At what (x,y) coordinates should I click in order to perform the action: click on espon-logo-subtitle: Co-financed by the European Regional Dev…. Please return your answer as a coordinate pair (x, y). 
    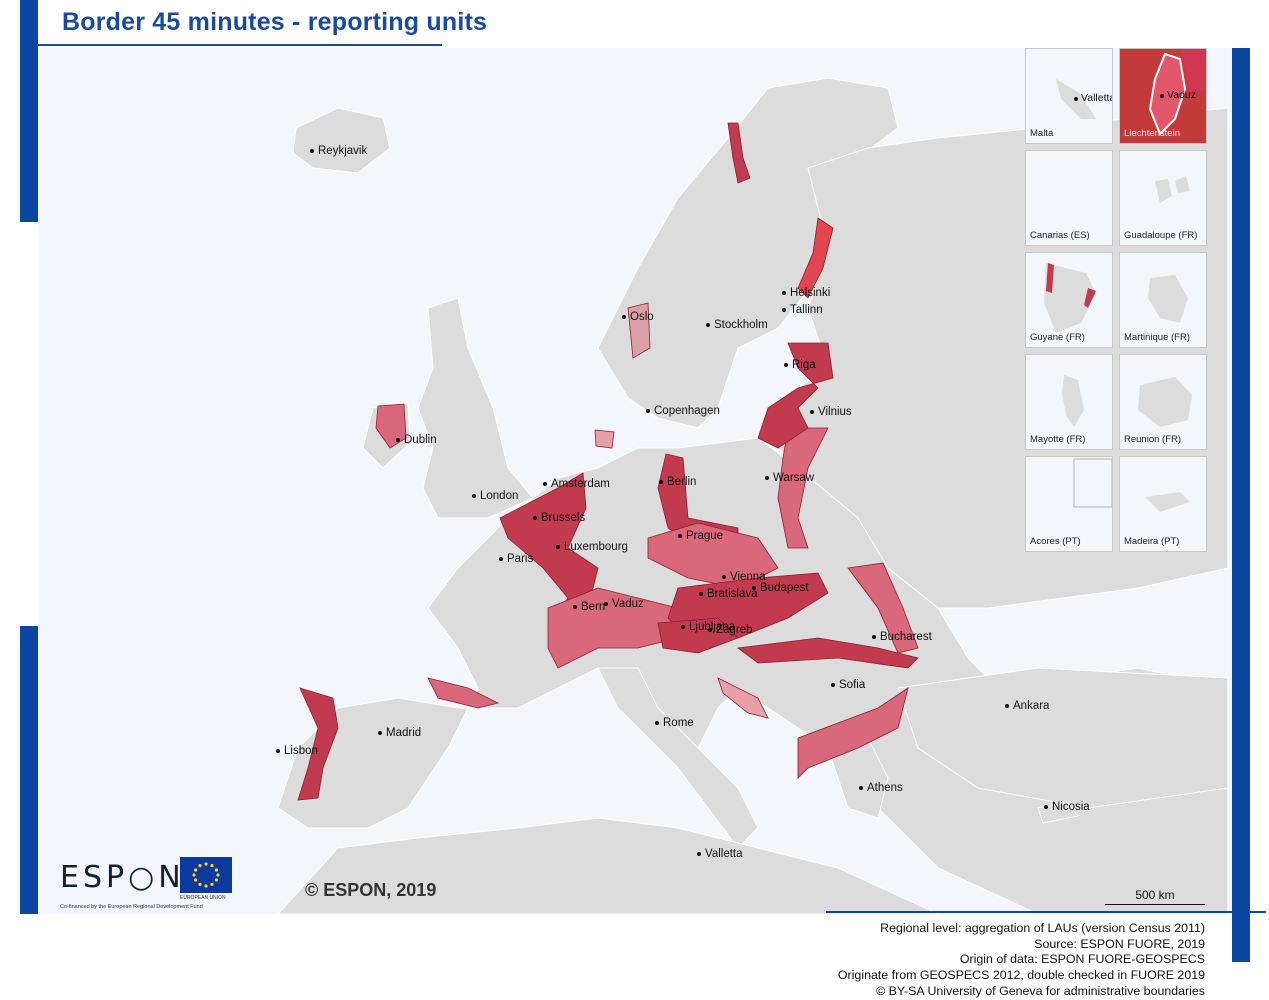
    Looking at the image, I should click on (131, 907).